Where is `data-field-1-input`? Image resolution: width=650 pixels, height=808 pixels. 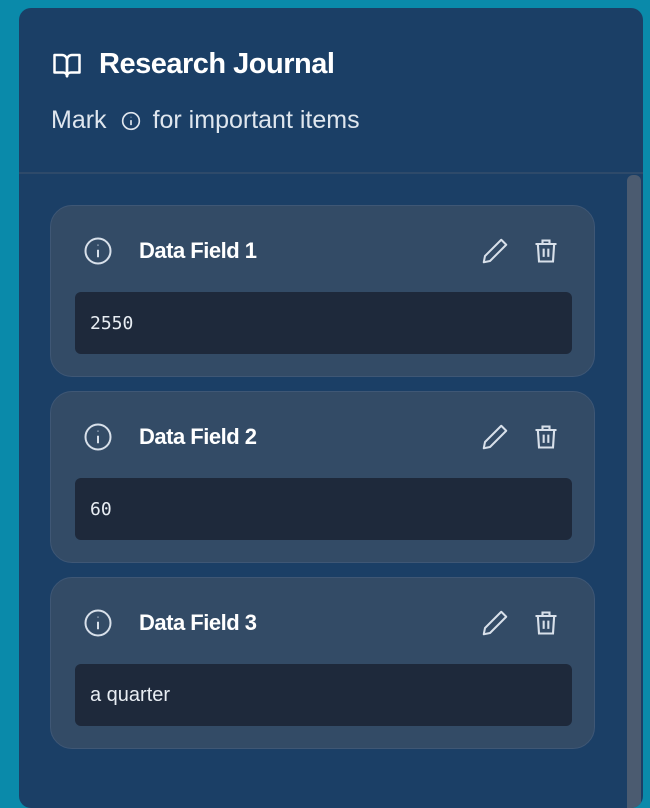 data-field-1-input is located at coordinates (323, 323).